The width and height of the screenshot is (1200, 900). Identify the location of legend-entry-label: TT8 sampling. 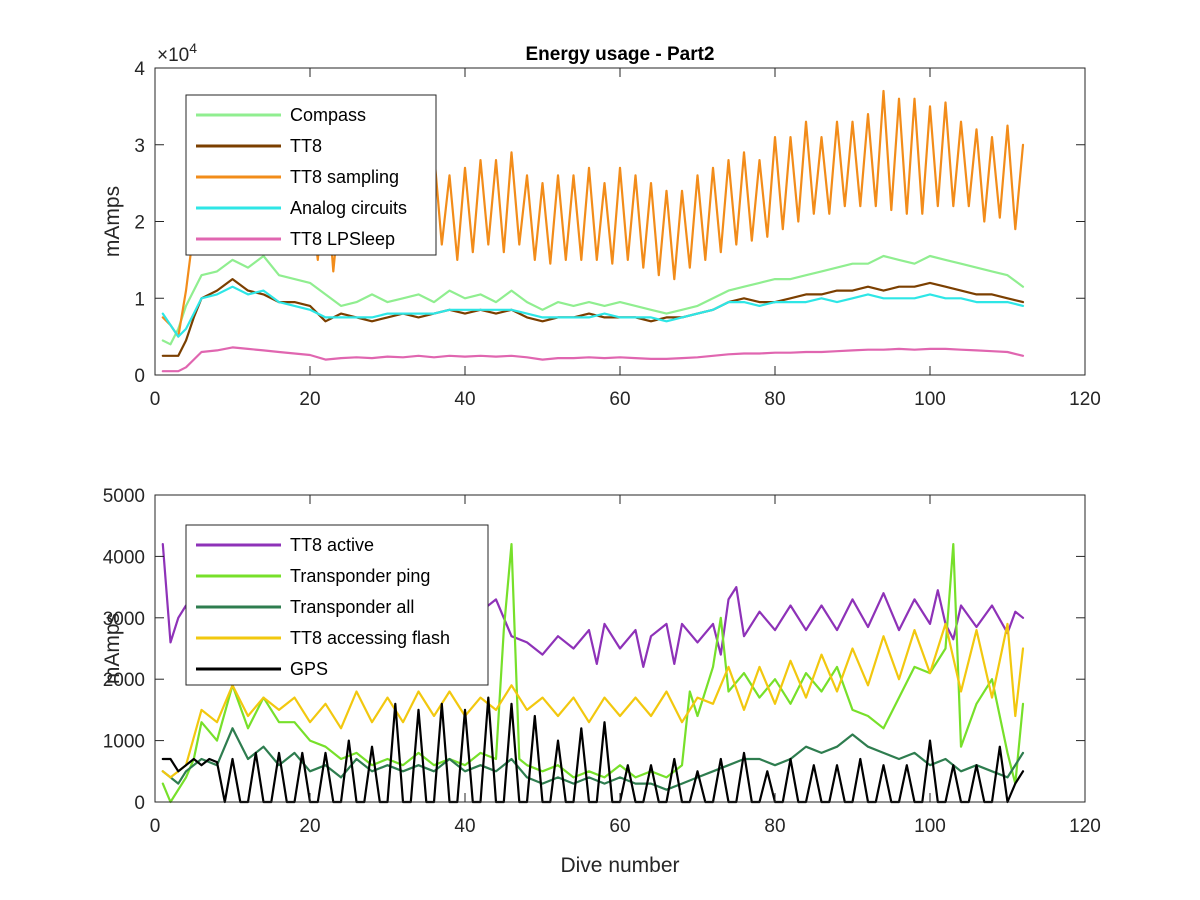
(344, 177).